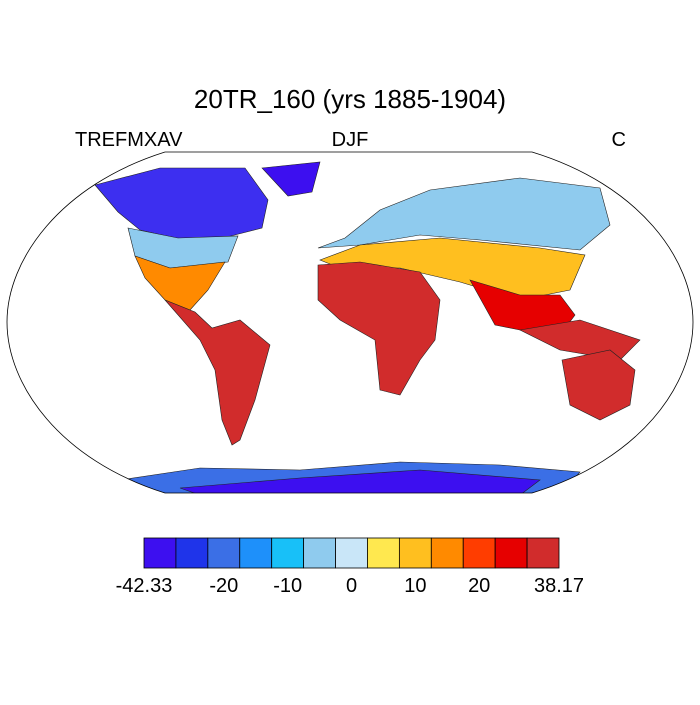 This screenshot has height=705, width=700. Describe the element at coordinates (223, 586) in the screenshot. I see `colorbar-label: -20` at that location.